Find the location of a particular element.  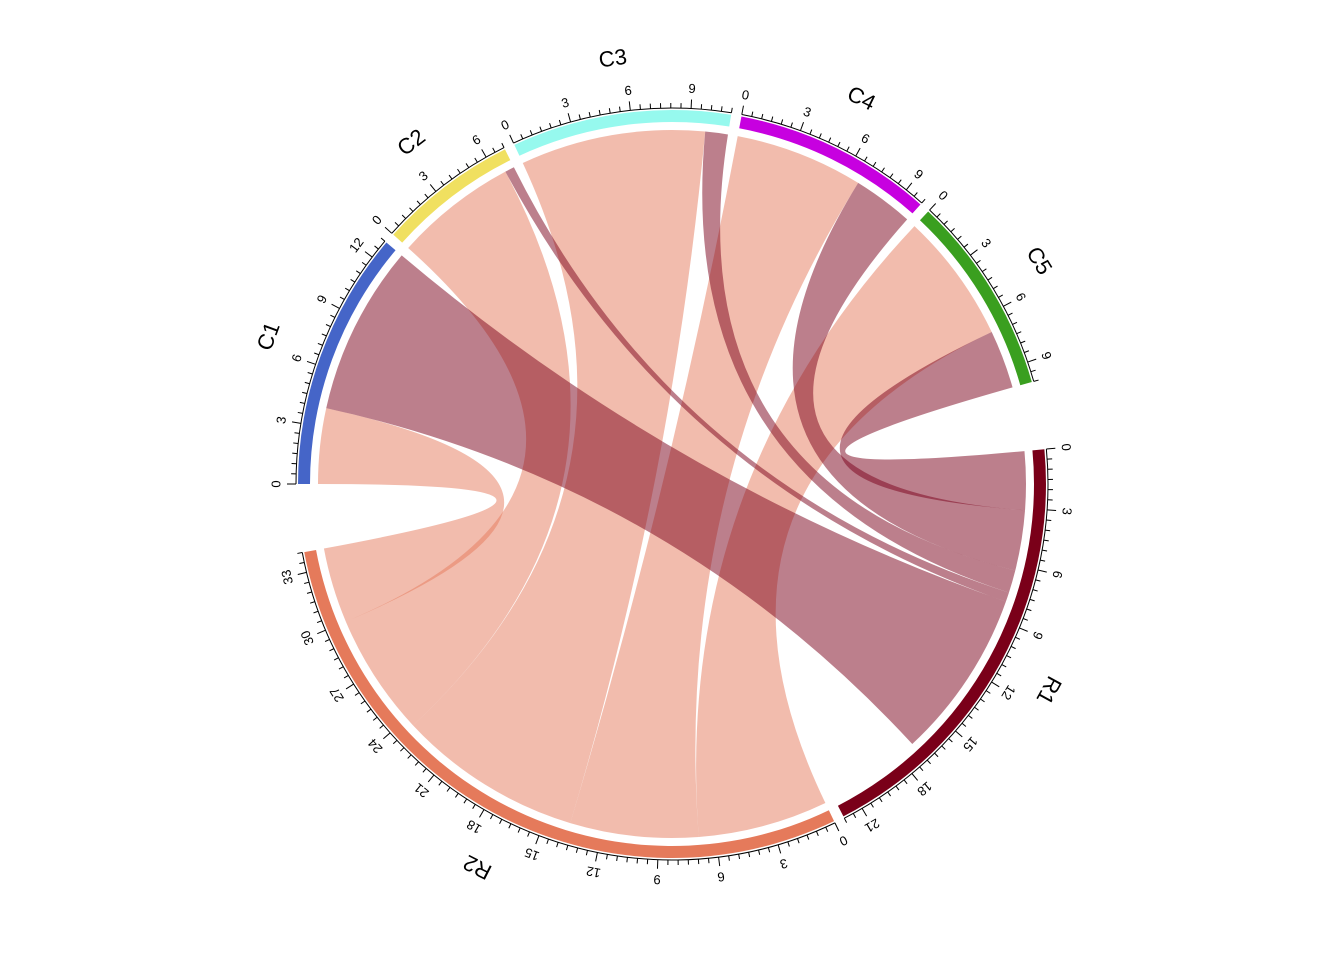

tick-label: 30 is located at coordinates (306, 637).